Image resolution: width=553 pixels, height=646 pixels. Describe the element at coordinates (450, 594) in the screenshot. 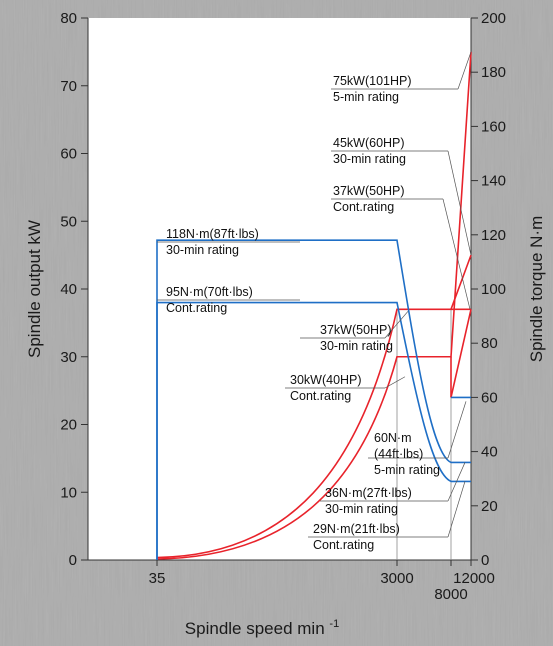

I see `x-tick-label: 8000` at that location.